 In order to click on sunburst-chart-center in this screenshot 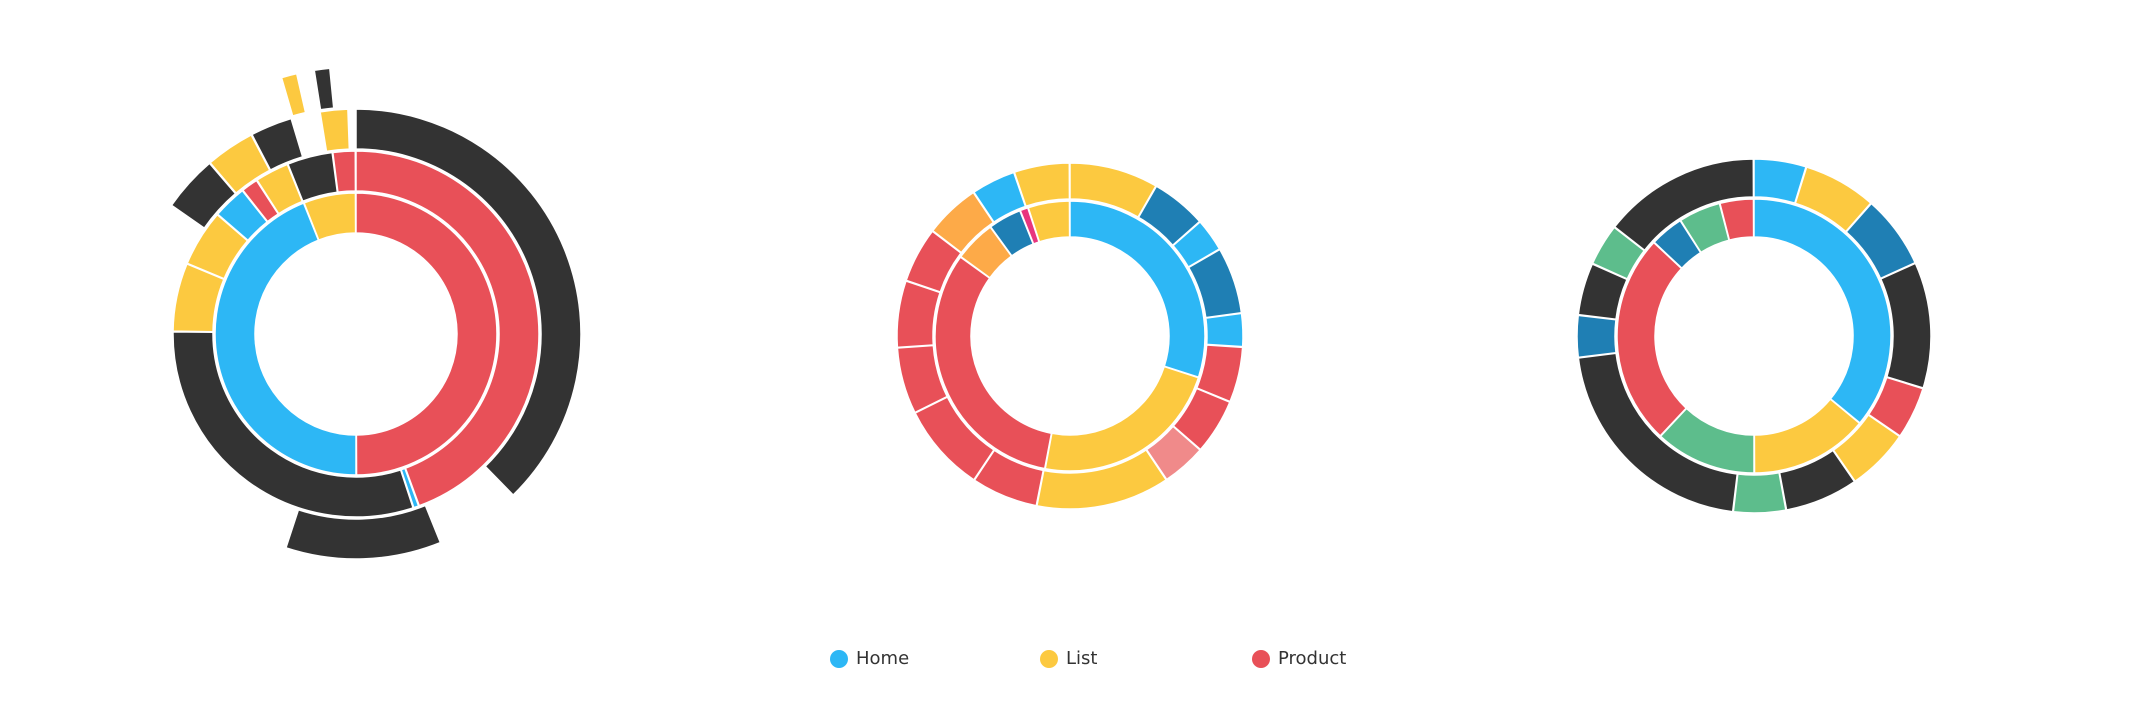, I will do `click(1070, 336)`.